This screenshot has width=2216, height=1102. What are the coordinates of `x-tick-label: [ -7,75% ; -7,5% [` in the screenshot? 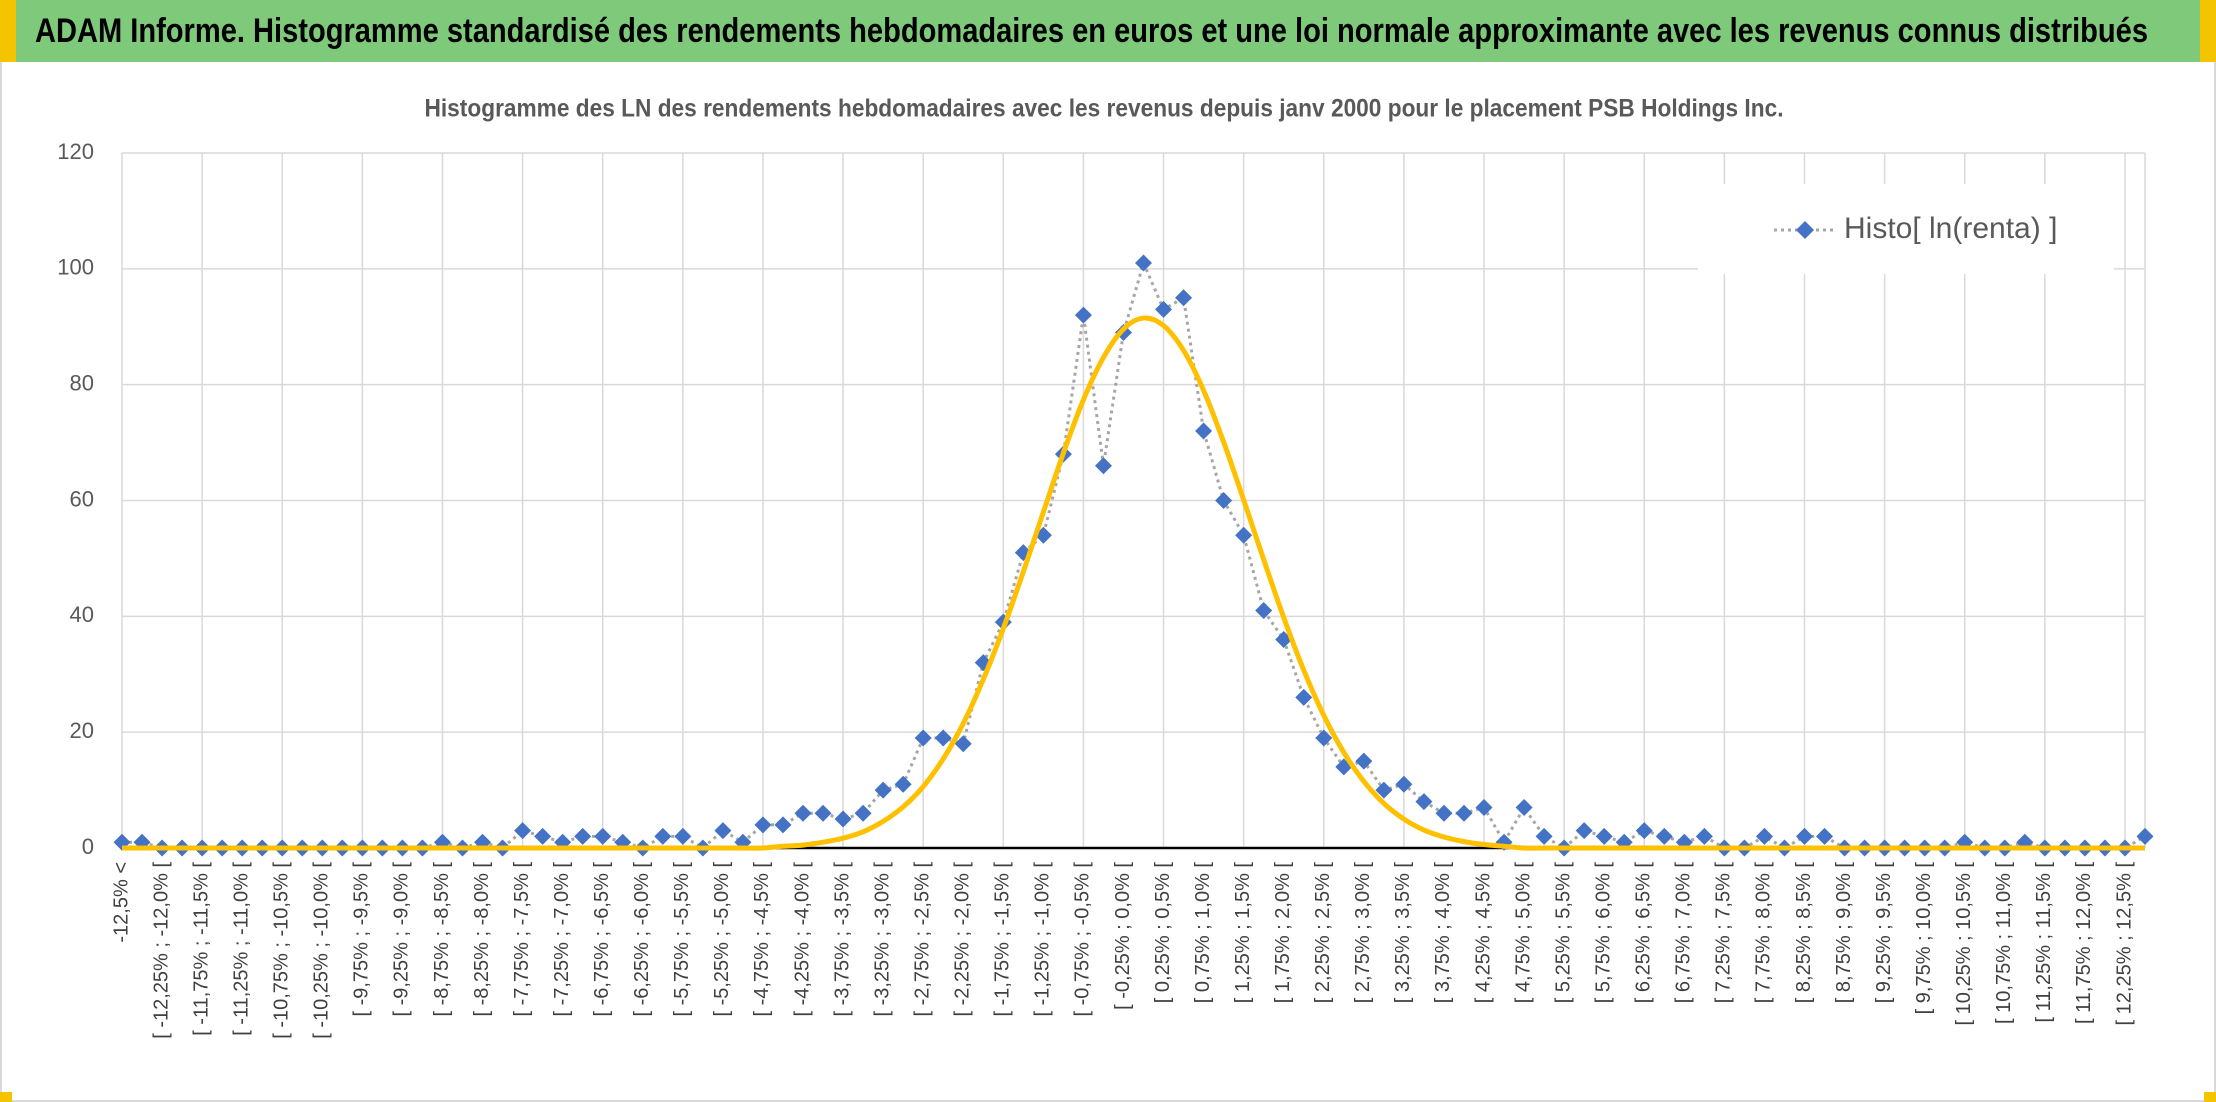 It's located at (522, 939).